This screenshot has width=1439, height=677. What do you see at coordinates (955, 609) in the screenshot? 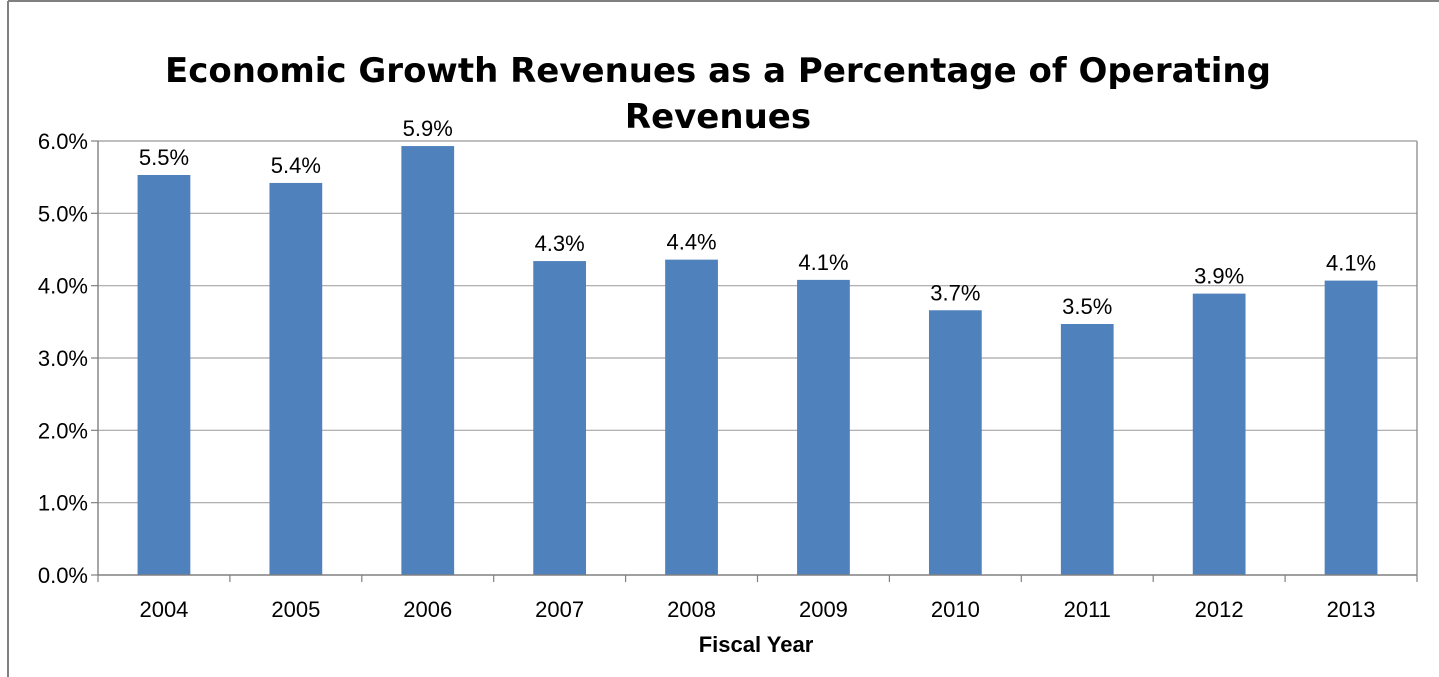
I see `x-tick-label-2010: 2010` at bounding box center [955, 609].